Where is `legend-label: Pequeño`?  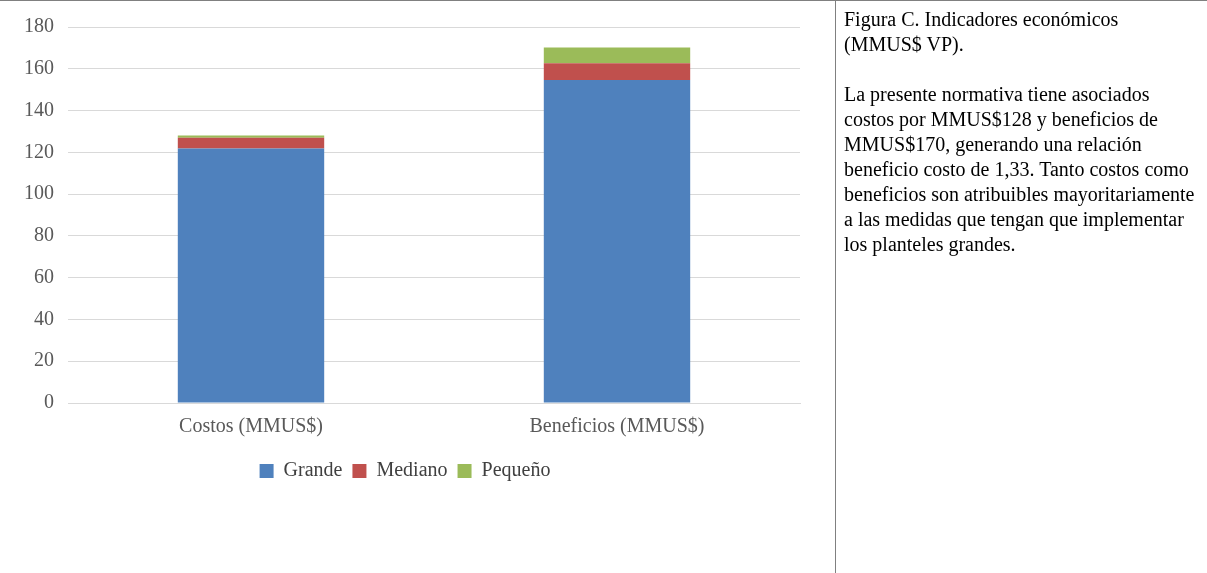
legend-label: Pequeño is located at coordinates (516, 470).